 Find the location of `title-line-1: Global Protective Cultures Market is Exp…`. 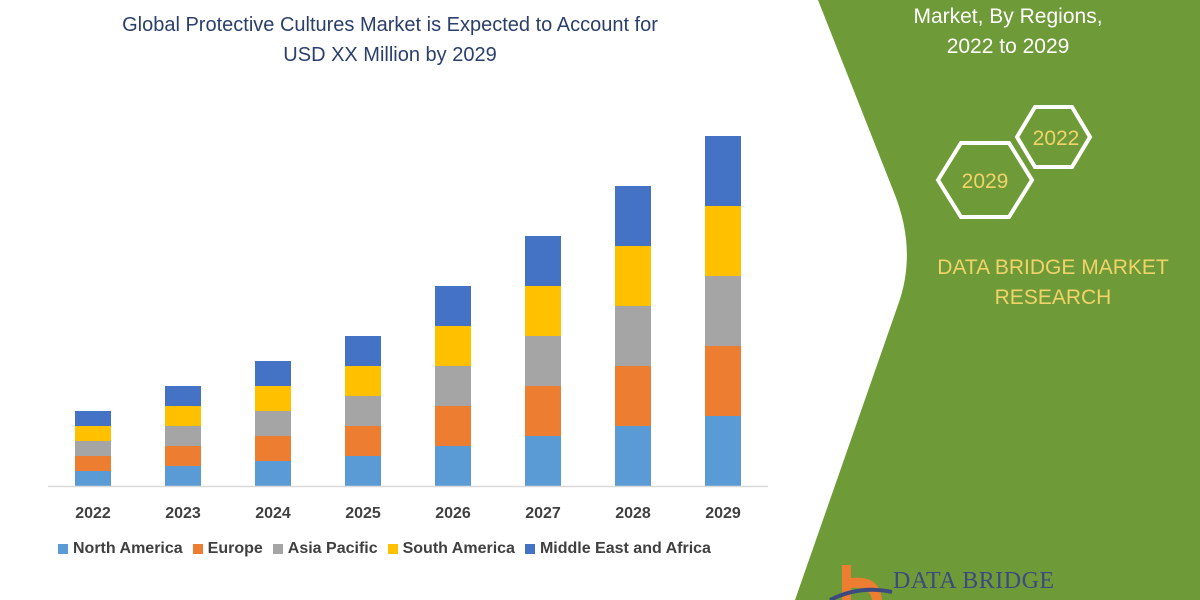

title-line-1: Global Protective Cultures Market is Exp… is located at coordinates (390, 25).